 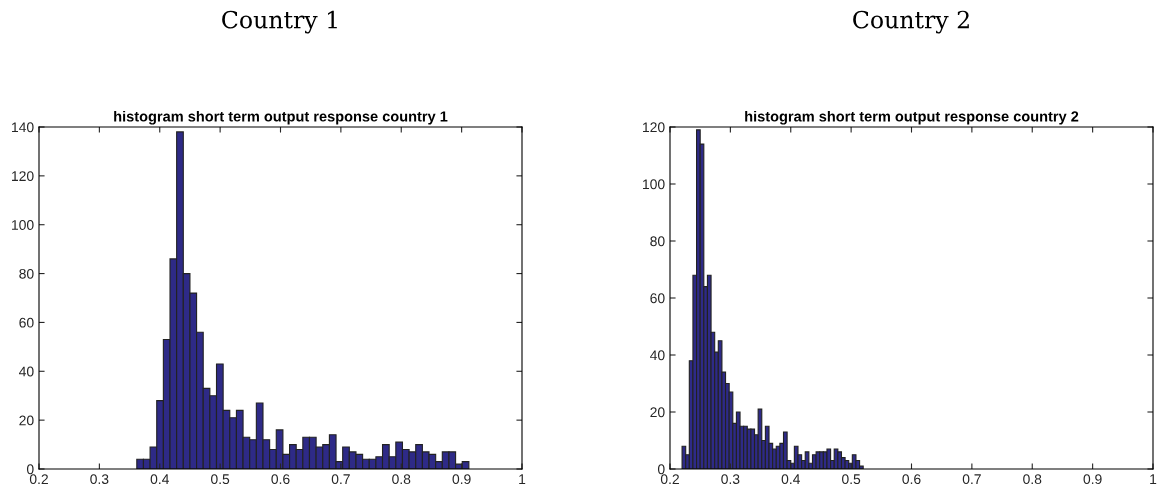 What do you see at coordinates (23, 127) in the screenshot?
I see `y-tick-label: 140` at bounding box center [23, 127].